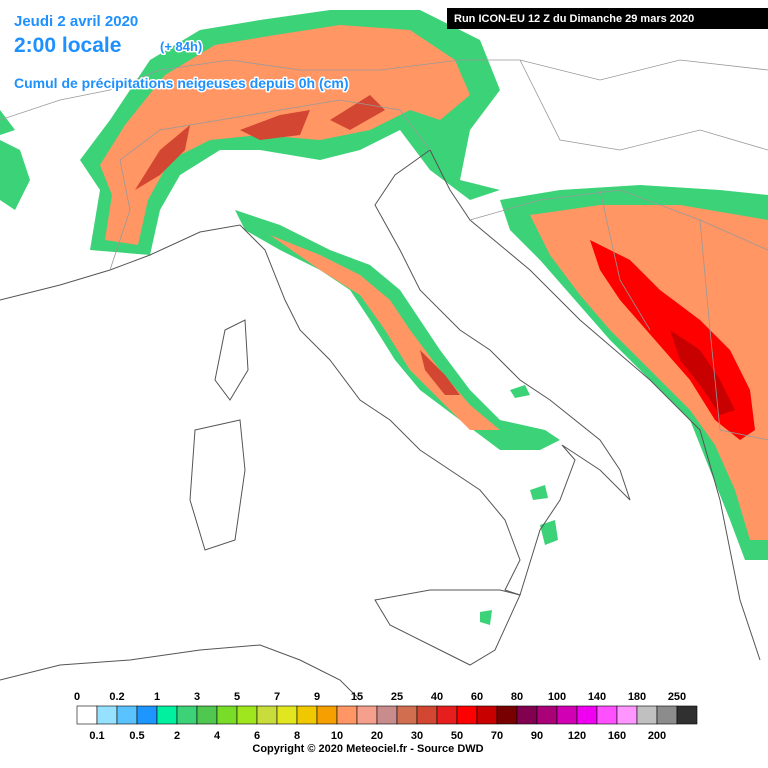 The height and width of the screenshot is (768, 768). I want to click on legend-label: 20, so click(377, 736).